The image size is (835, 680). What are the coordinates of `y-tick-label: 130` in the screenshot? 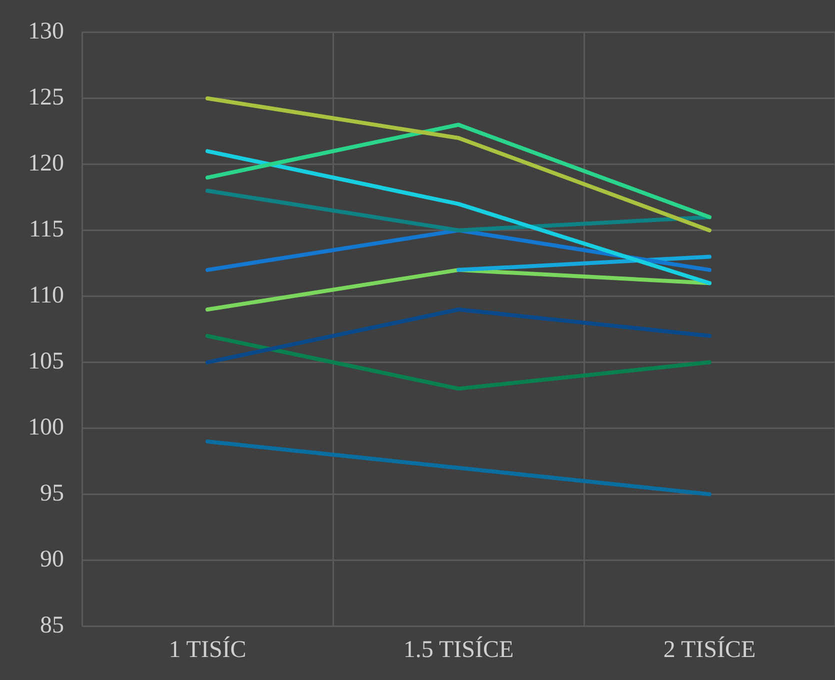 It's located at (46, 31).